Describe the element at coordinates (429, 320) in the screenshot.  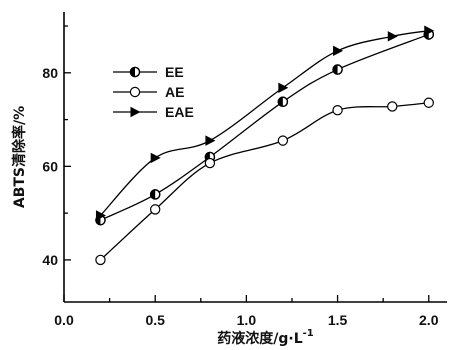
I see `x-tick-label: 2.0` at that location.